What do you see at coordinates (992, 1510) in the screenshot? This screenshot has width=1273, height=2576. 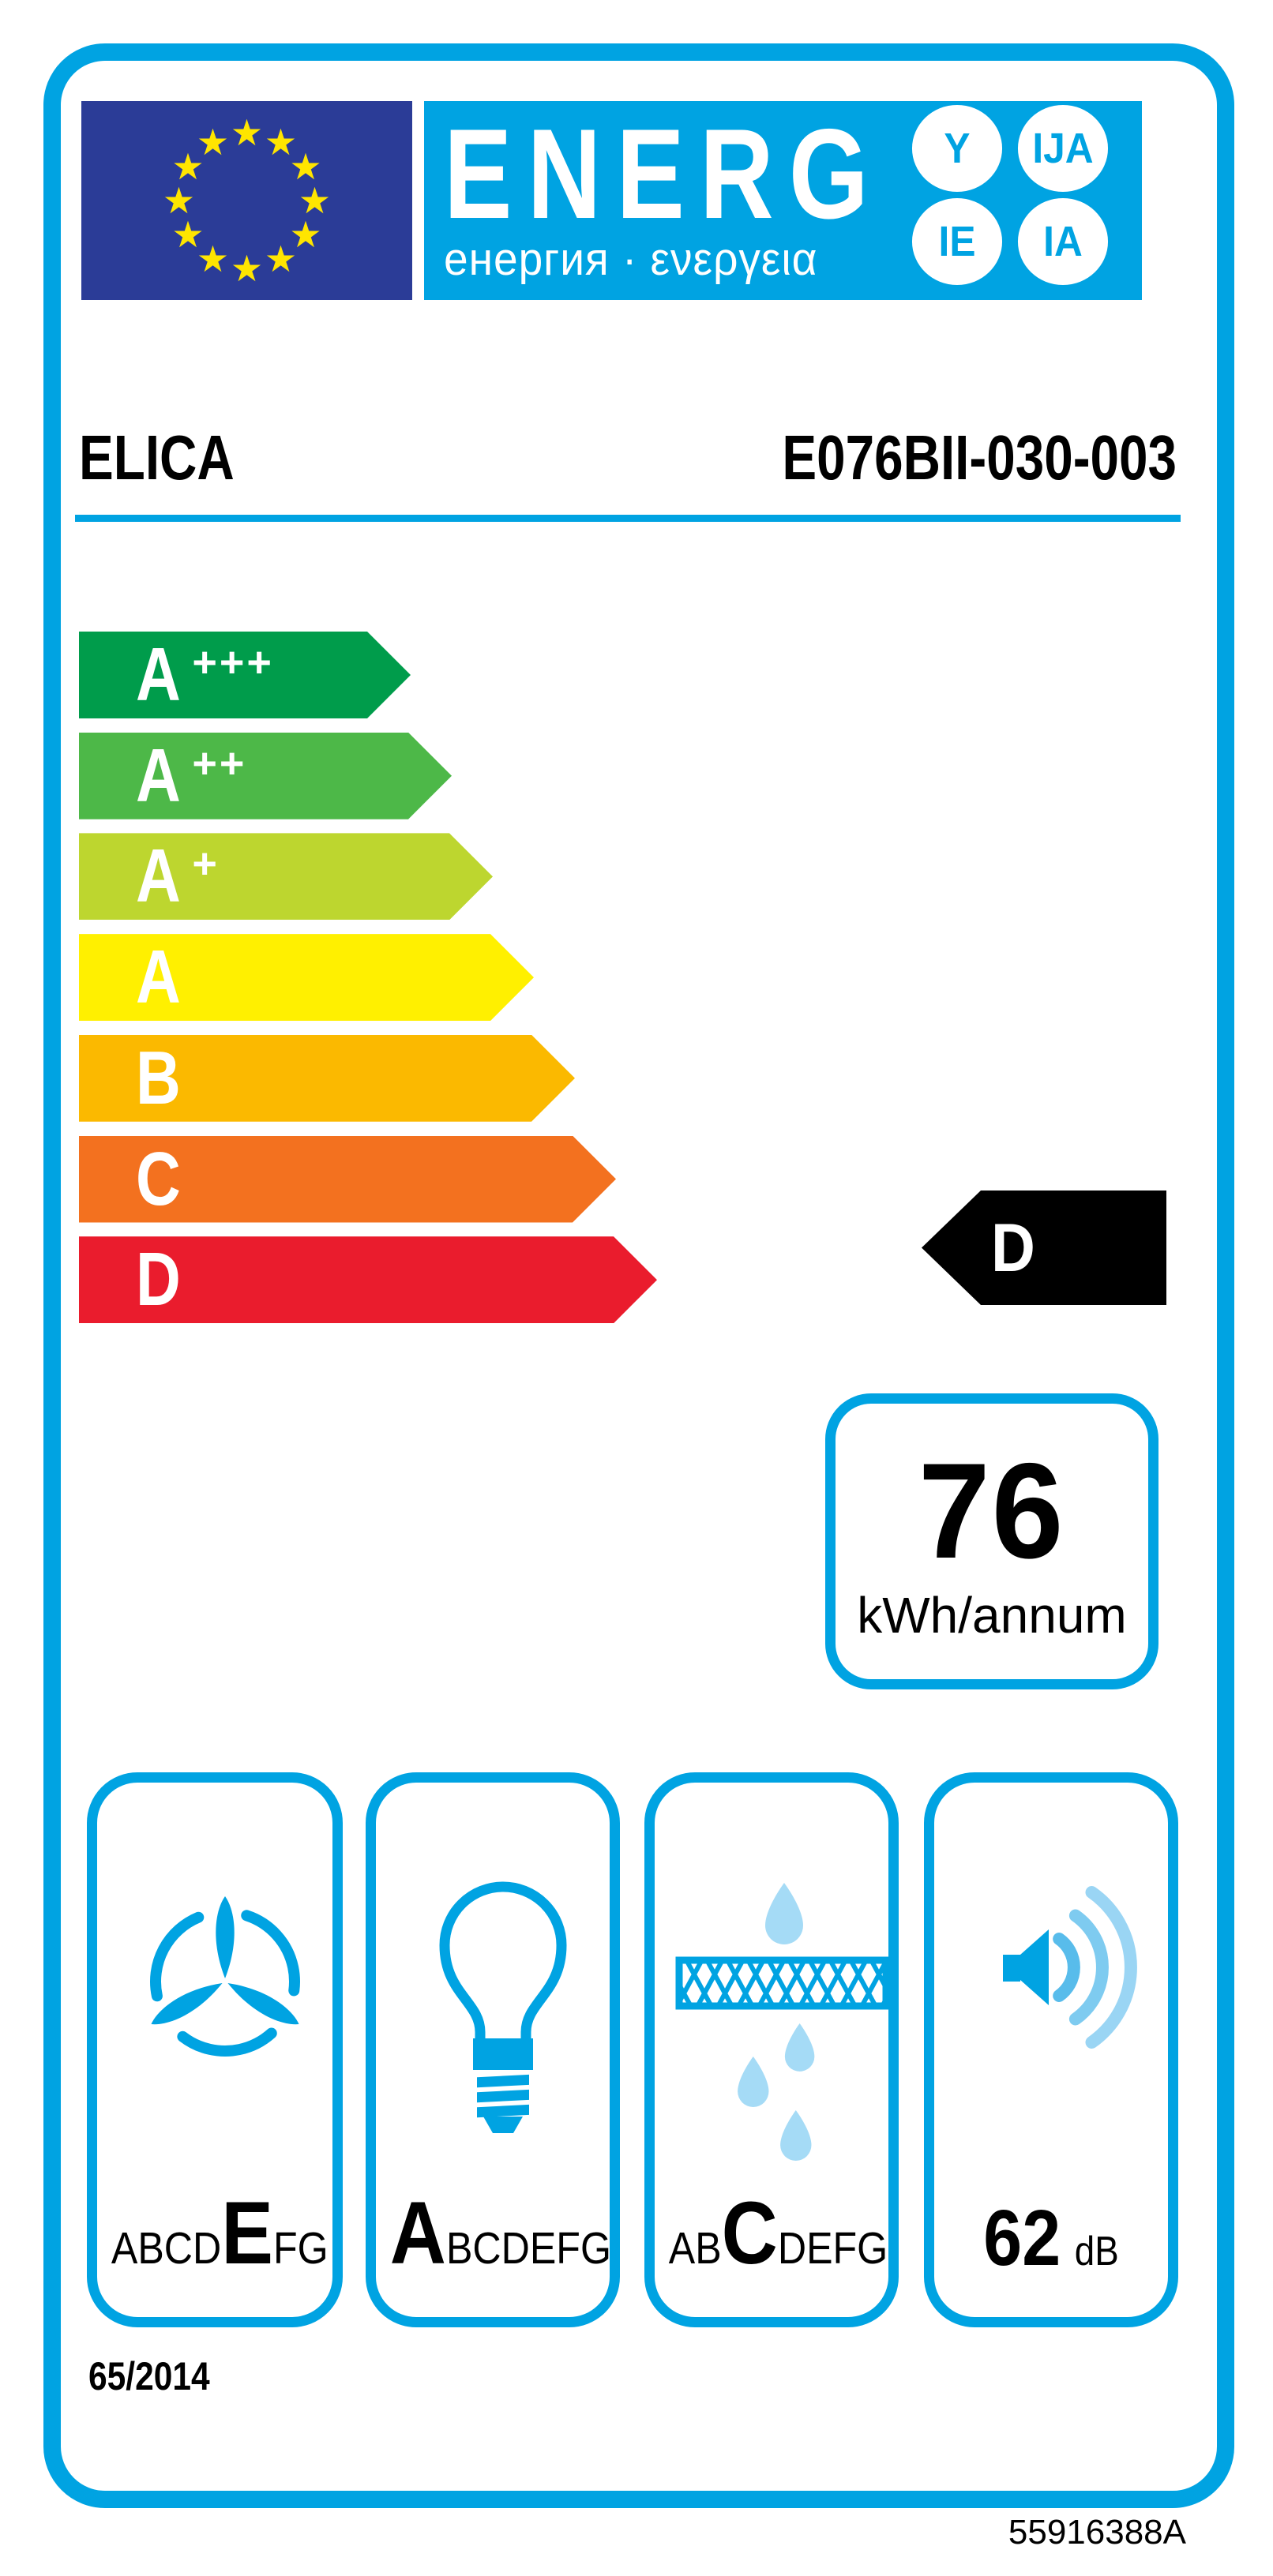 I see `consumption-value: 76` at bounding box center [992, 1510].